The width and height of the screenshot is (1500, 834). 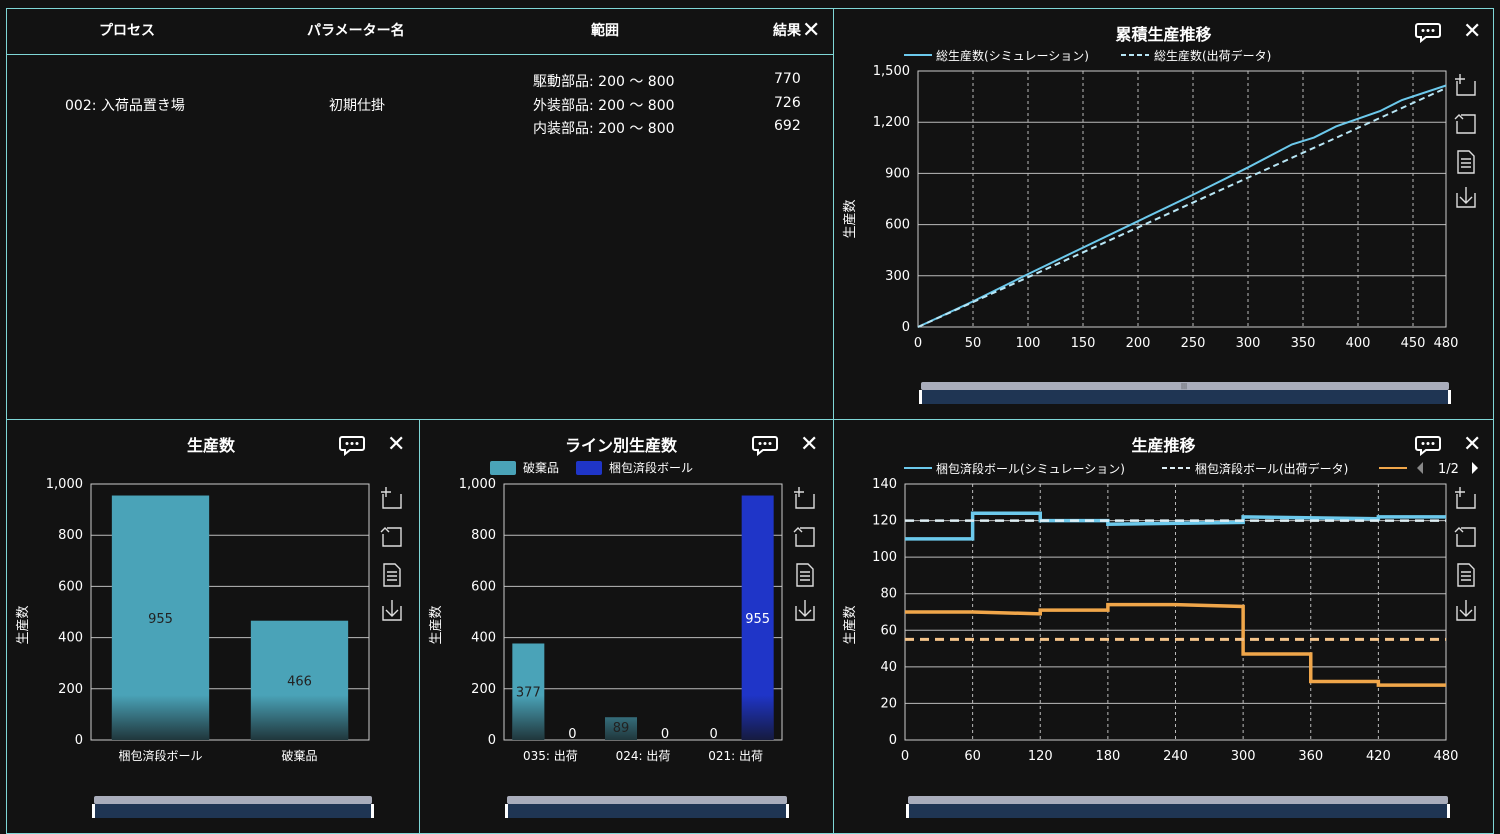 What do you see at coordinates (528, 693) in the screenshot?
I see `data-label: 377` at bounding box center [528, 693].